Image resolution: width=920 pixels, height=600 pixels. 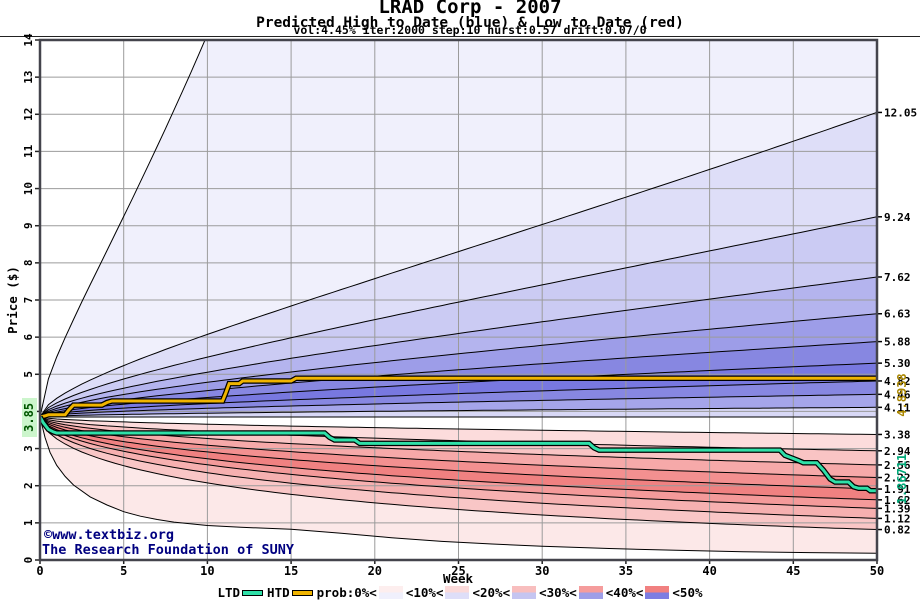 I want to click on legend-label: <20%<, so click(x=491, y=592).